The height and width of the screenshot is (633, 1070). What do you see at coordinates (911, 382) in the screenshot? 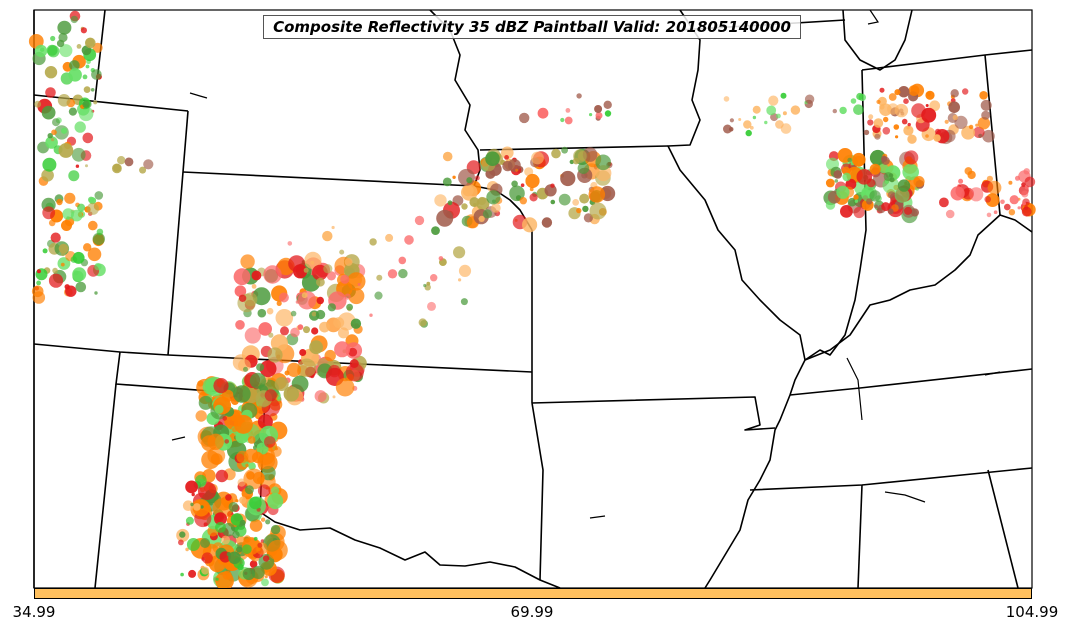
I see `border-ky-tn` at bounding box center [911, 382].